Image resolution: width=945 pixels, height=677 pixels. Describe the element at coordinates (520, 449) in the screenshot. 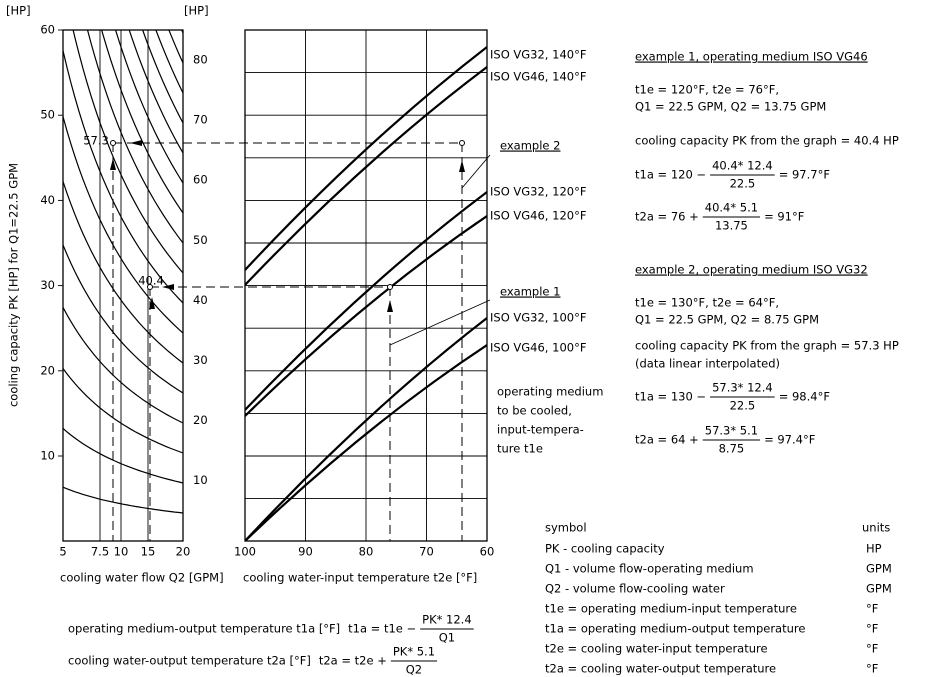

I see `note-line: ture t1e` at that location.